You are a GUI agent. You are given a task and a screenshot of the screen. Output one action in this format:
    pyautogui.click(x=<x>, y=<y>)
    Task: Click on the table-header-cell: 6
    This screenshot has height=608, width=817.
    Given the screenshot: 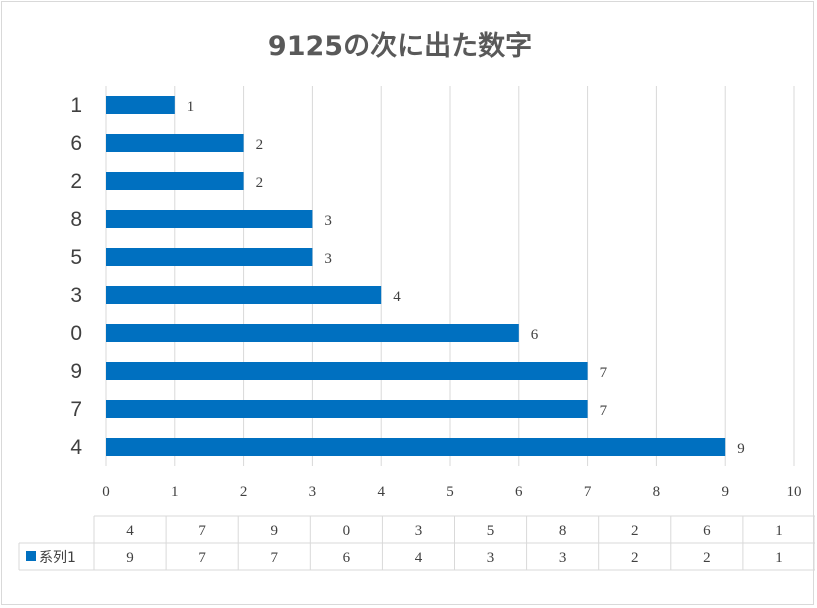 What is the action you would take?
    pyautogui.click(x=707, y=531)
    